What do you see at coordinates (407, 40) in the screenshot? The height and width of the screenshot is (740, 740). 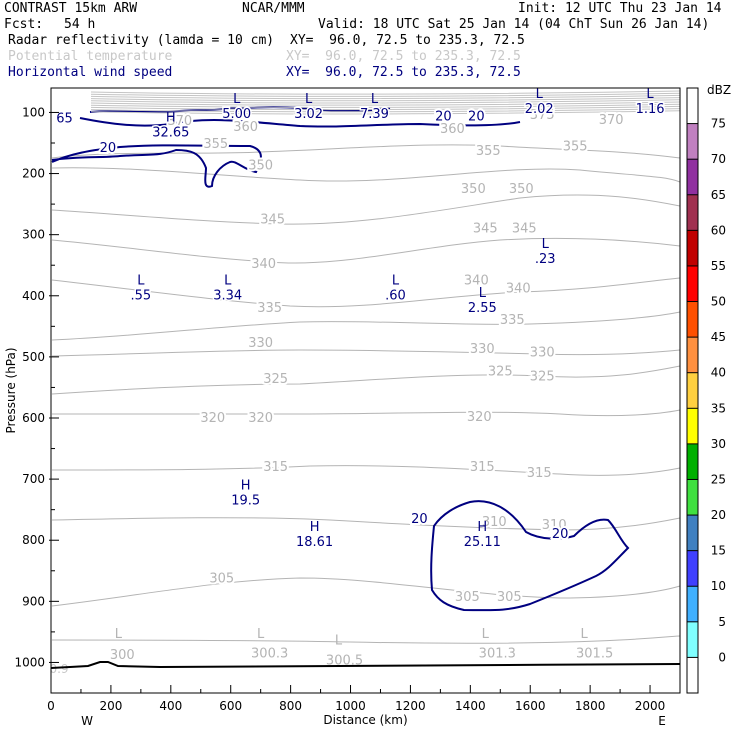 I see `field-1-xy: XY= 96.0, 72.5 to 235.3, 72.5` at bounding box center [407, 40].